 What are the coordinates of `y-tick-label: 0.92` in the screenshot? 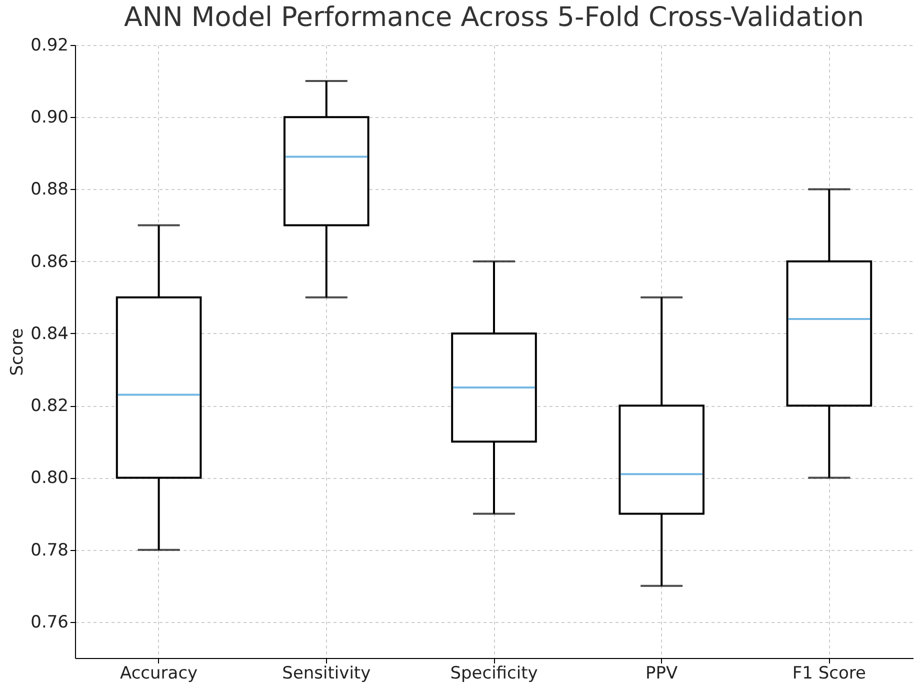 It's located at (49, 46).